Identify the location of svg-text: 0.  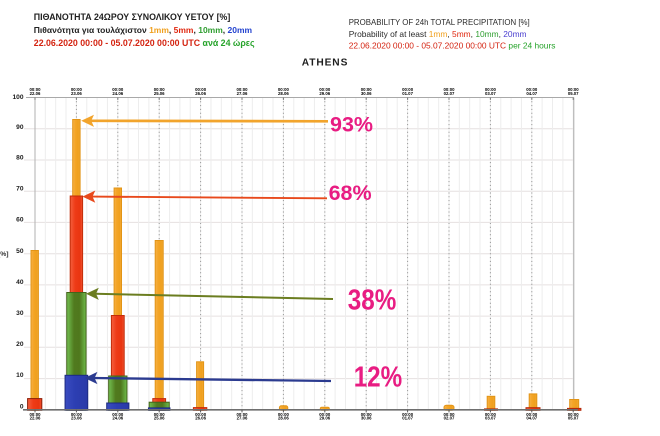
(22, 407).